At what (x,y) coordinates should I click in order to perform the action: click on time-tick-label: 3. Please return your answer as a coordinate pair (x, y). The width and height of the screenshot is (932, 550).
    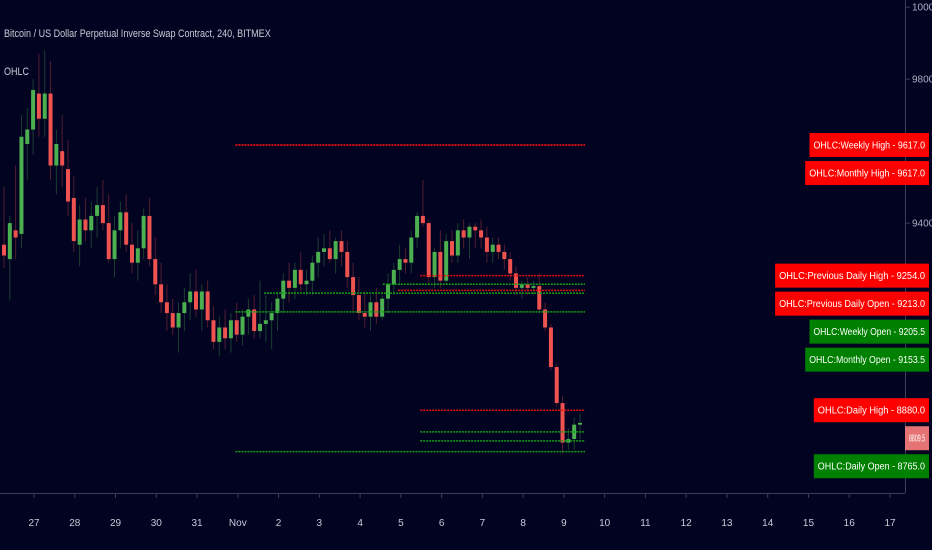
    Looking at the image, I should click on (320, 523).